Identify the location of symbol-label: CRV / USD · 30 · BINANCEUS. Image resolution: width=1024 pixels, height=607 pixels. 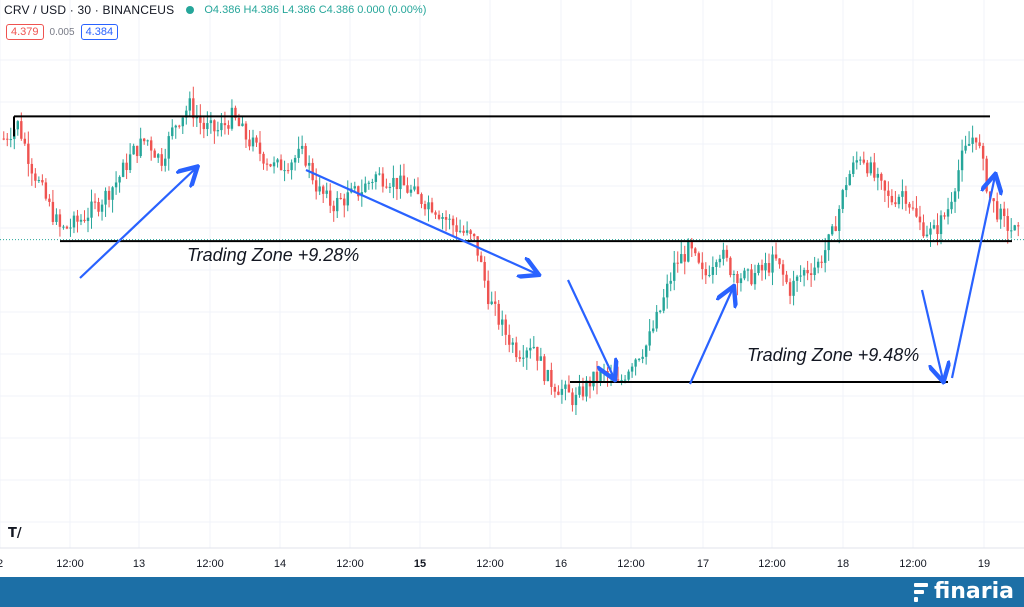
(89, 10).